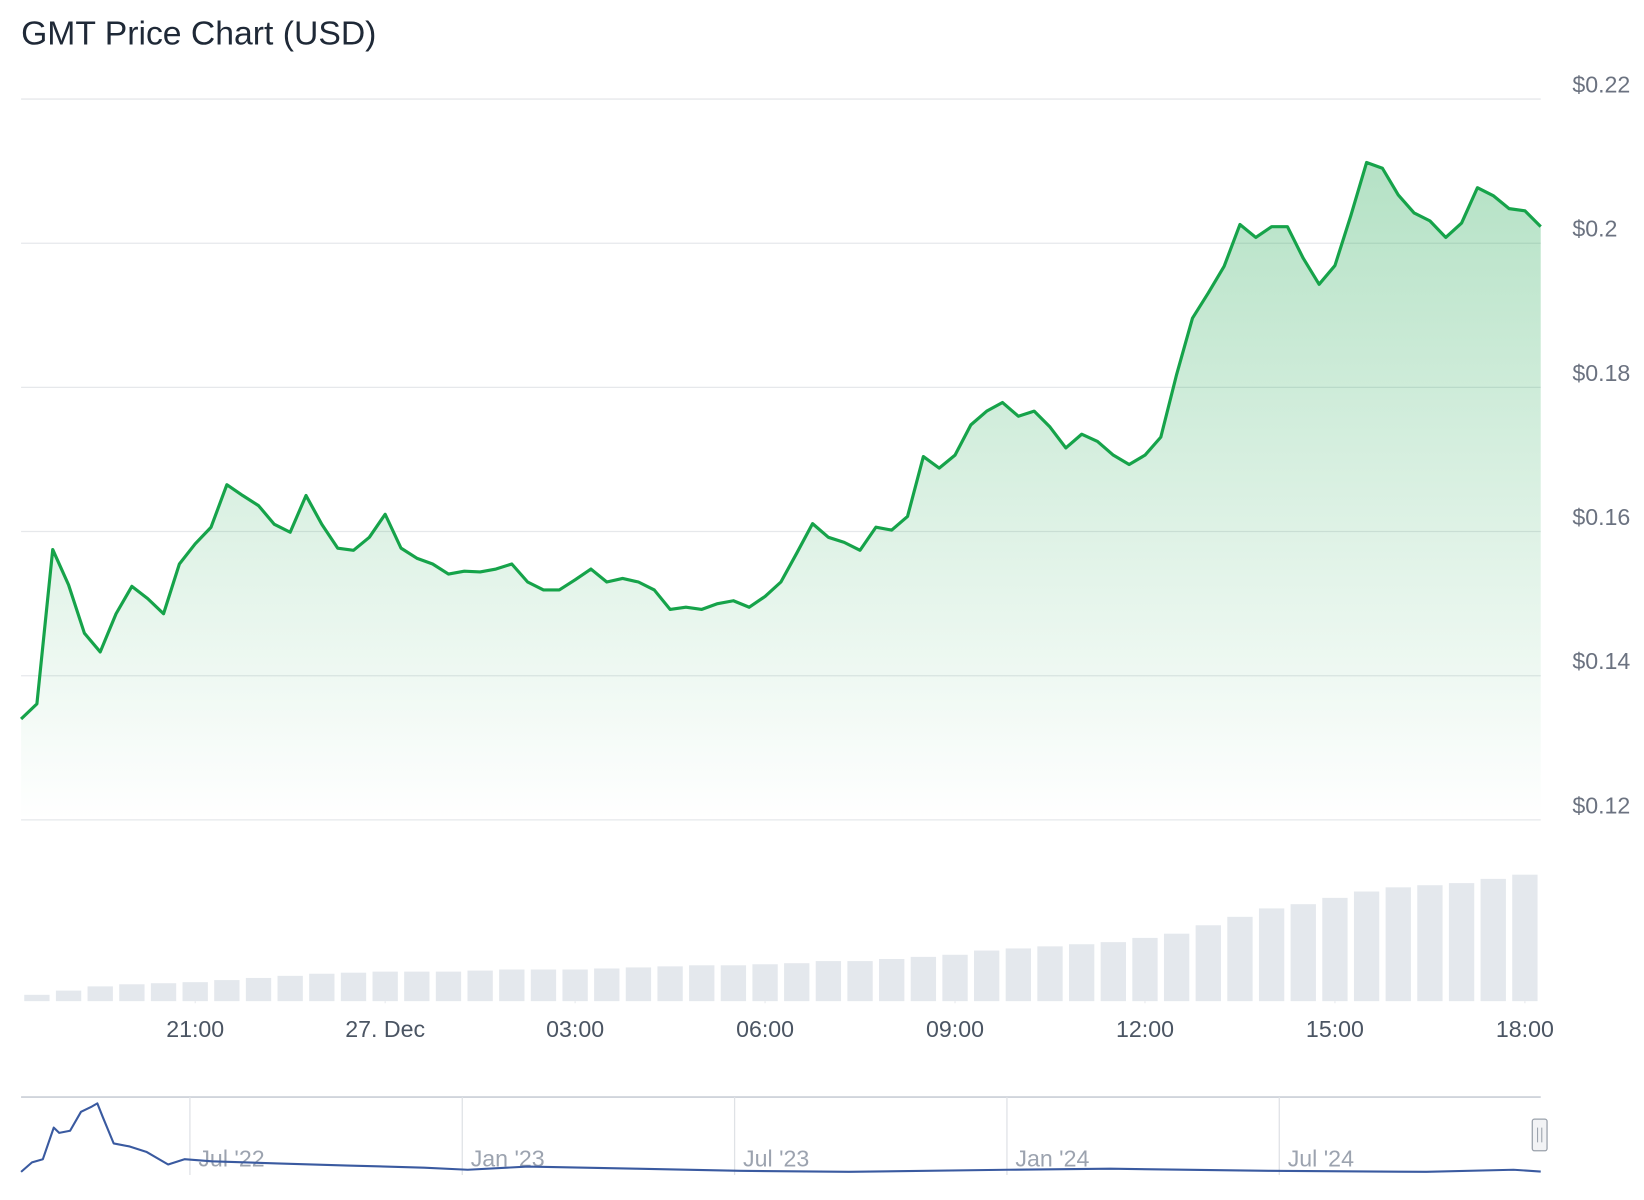 The image size is (1644, 1200). What do you see at coordinates (575, 1029) in the screenshot?
I see `x-tick-label: 03:00` at bounding box center [575, 1029].